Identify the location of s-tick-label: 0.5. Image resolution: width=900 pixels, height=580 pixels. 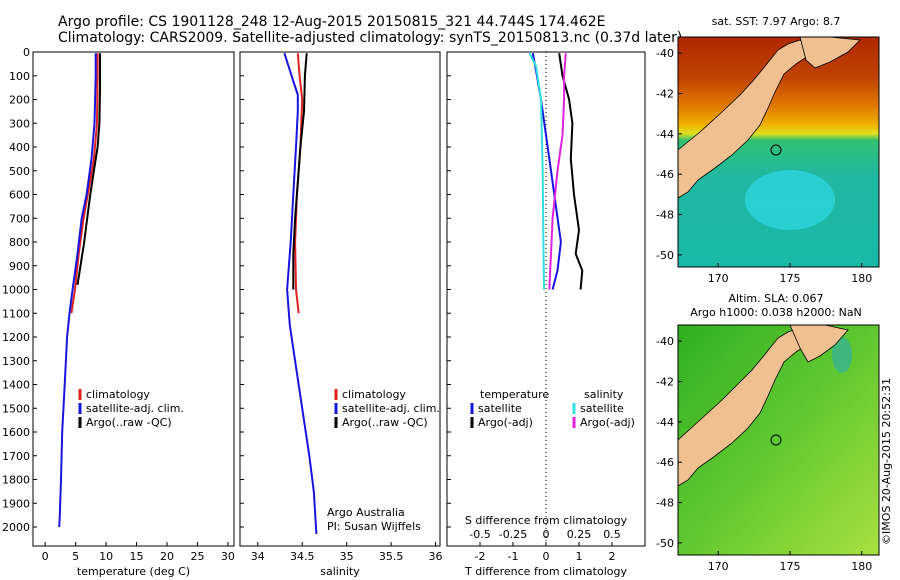
(612, 534).